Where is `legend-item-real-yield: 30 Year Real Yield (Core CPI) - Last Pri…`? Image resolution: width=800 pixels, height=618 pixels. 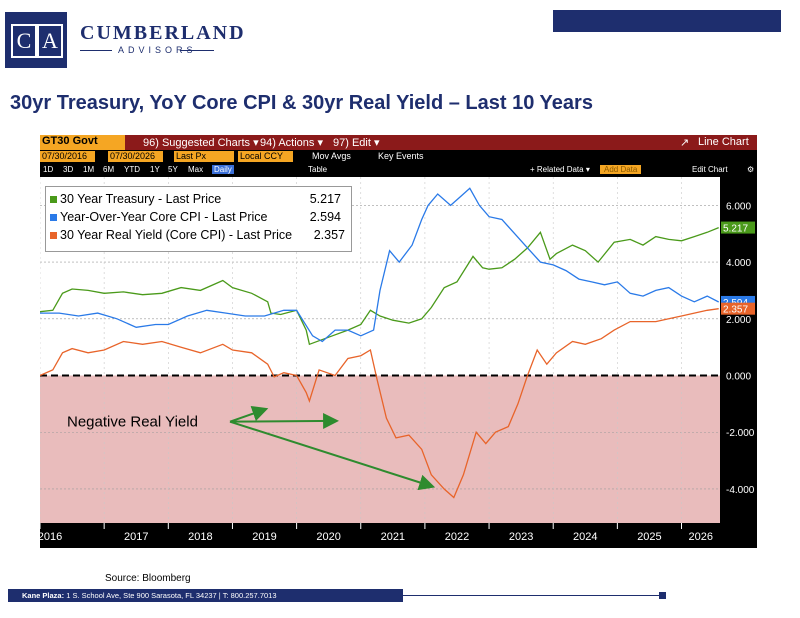
legend-item-real-yield: 30 Year Real Yield (Core CPI) - Last Pri… is located at coordinates (198, 235).